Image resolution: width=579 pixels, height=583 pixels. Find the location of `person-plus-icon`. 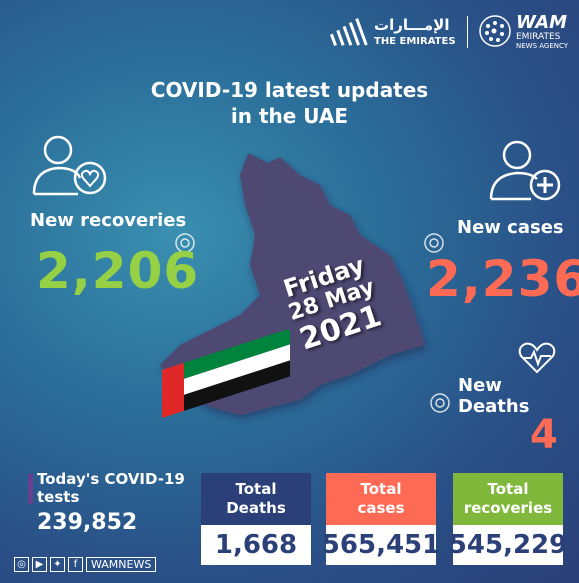

person-plus-icon is located at coordinates (525, 170).